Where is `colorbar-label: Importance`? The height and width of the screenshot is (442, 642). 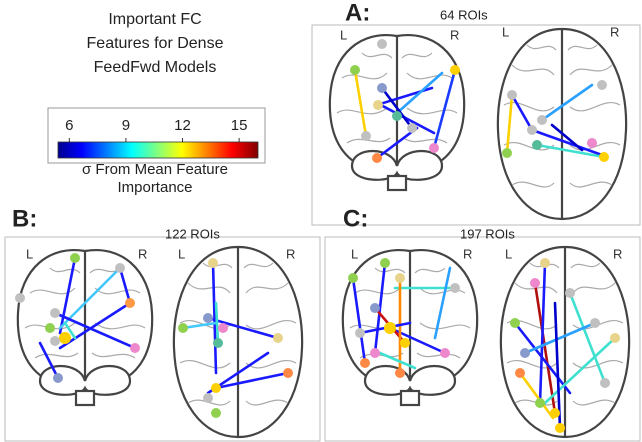
colorbar-label: Importance is located at coordinates (154, 187).